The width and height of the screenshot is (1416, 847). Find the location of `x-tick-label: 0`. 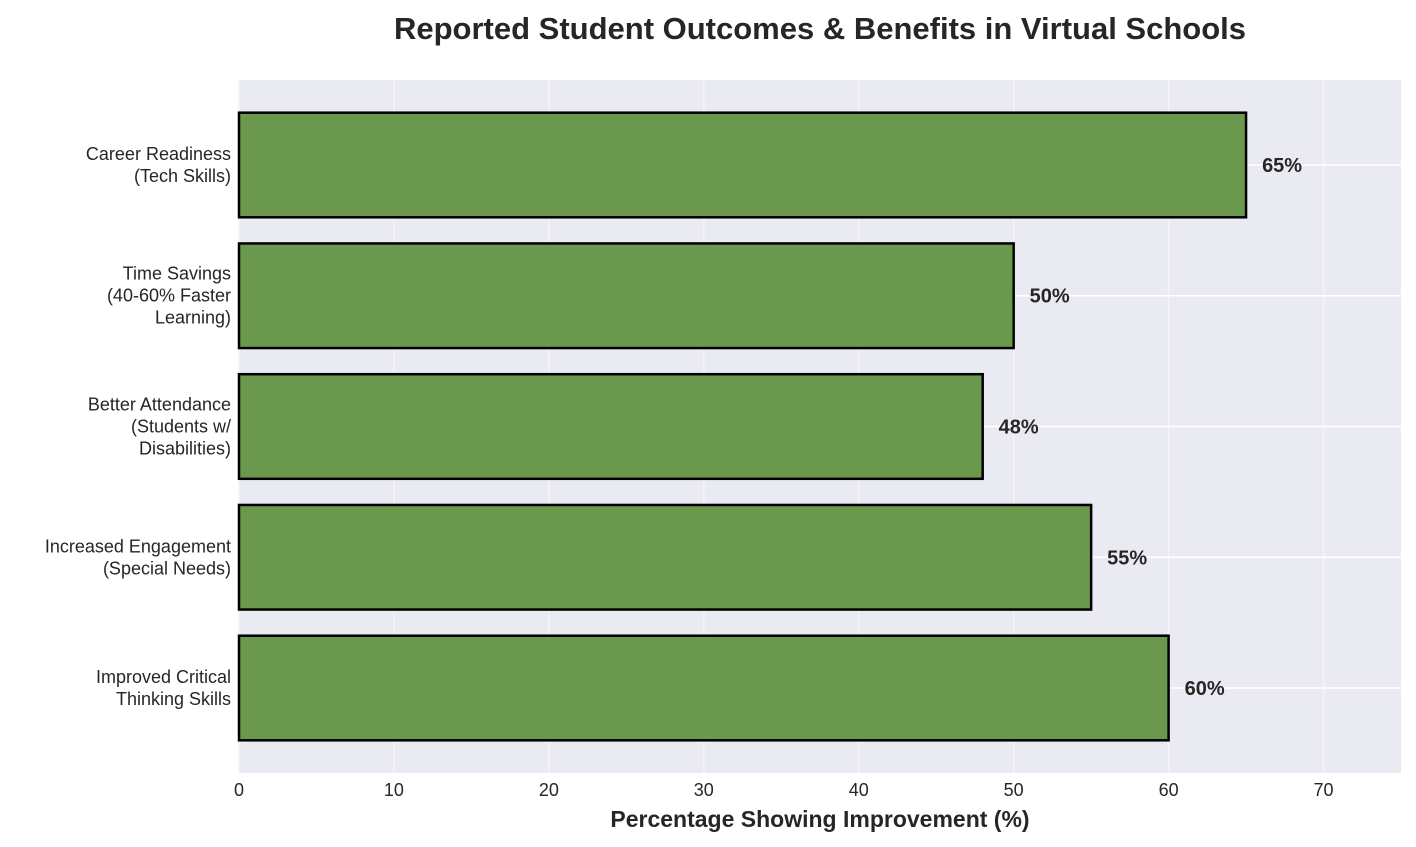

x-tick-label: 0 is located at coordinates (239, 790).